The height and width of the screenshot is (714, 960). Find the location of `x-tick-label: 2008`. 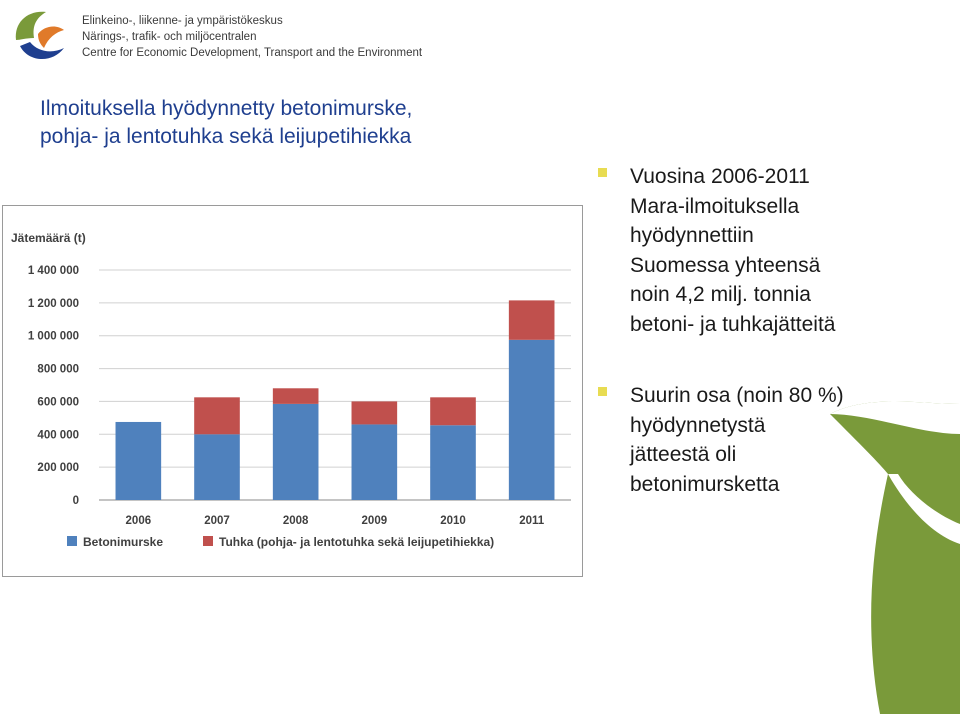

x-tick-label: 2008 is located at coordinates (296, 521).